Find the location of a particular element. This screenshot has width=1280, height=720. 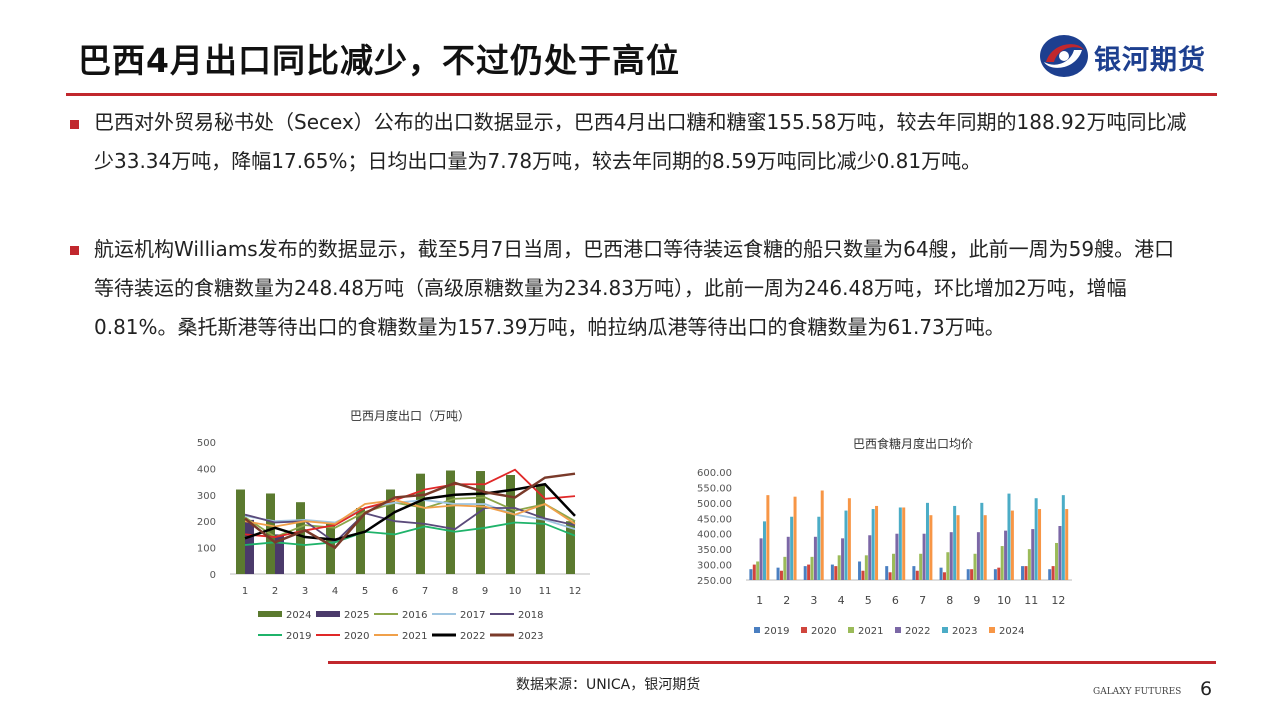

bullet-marker is located at coordinates (74, 124).